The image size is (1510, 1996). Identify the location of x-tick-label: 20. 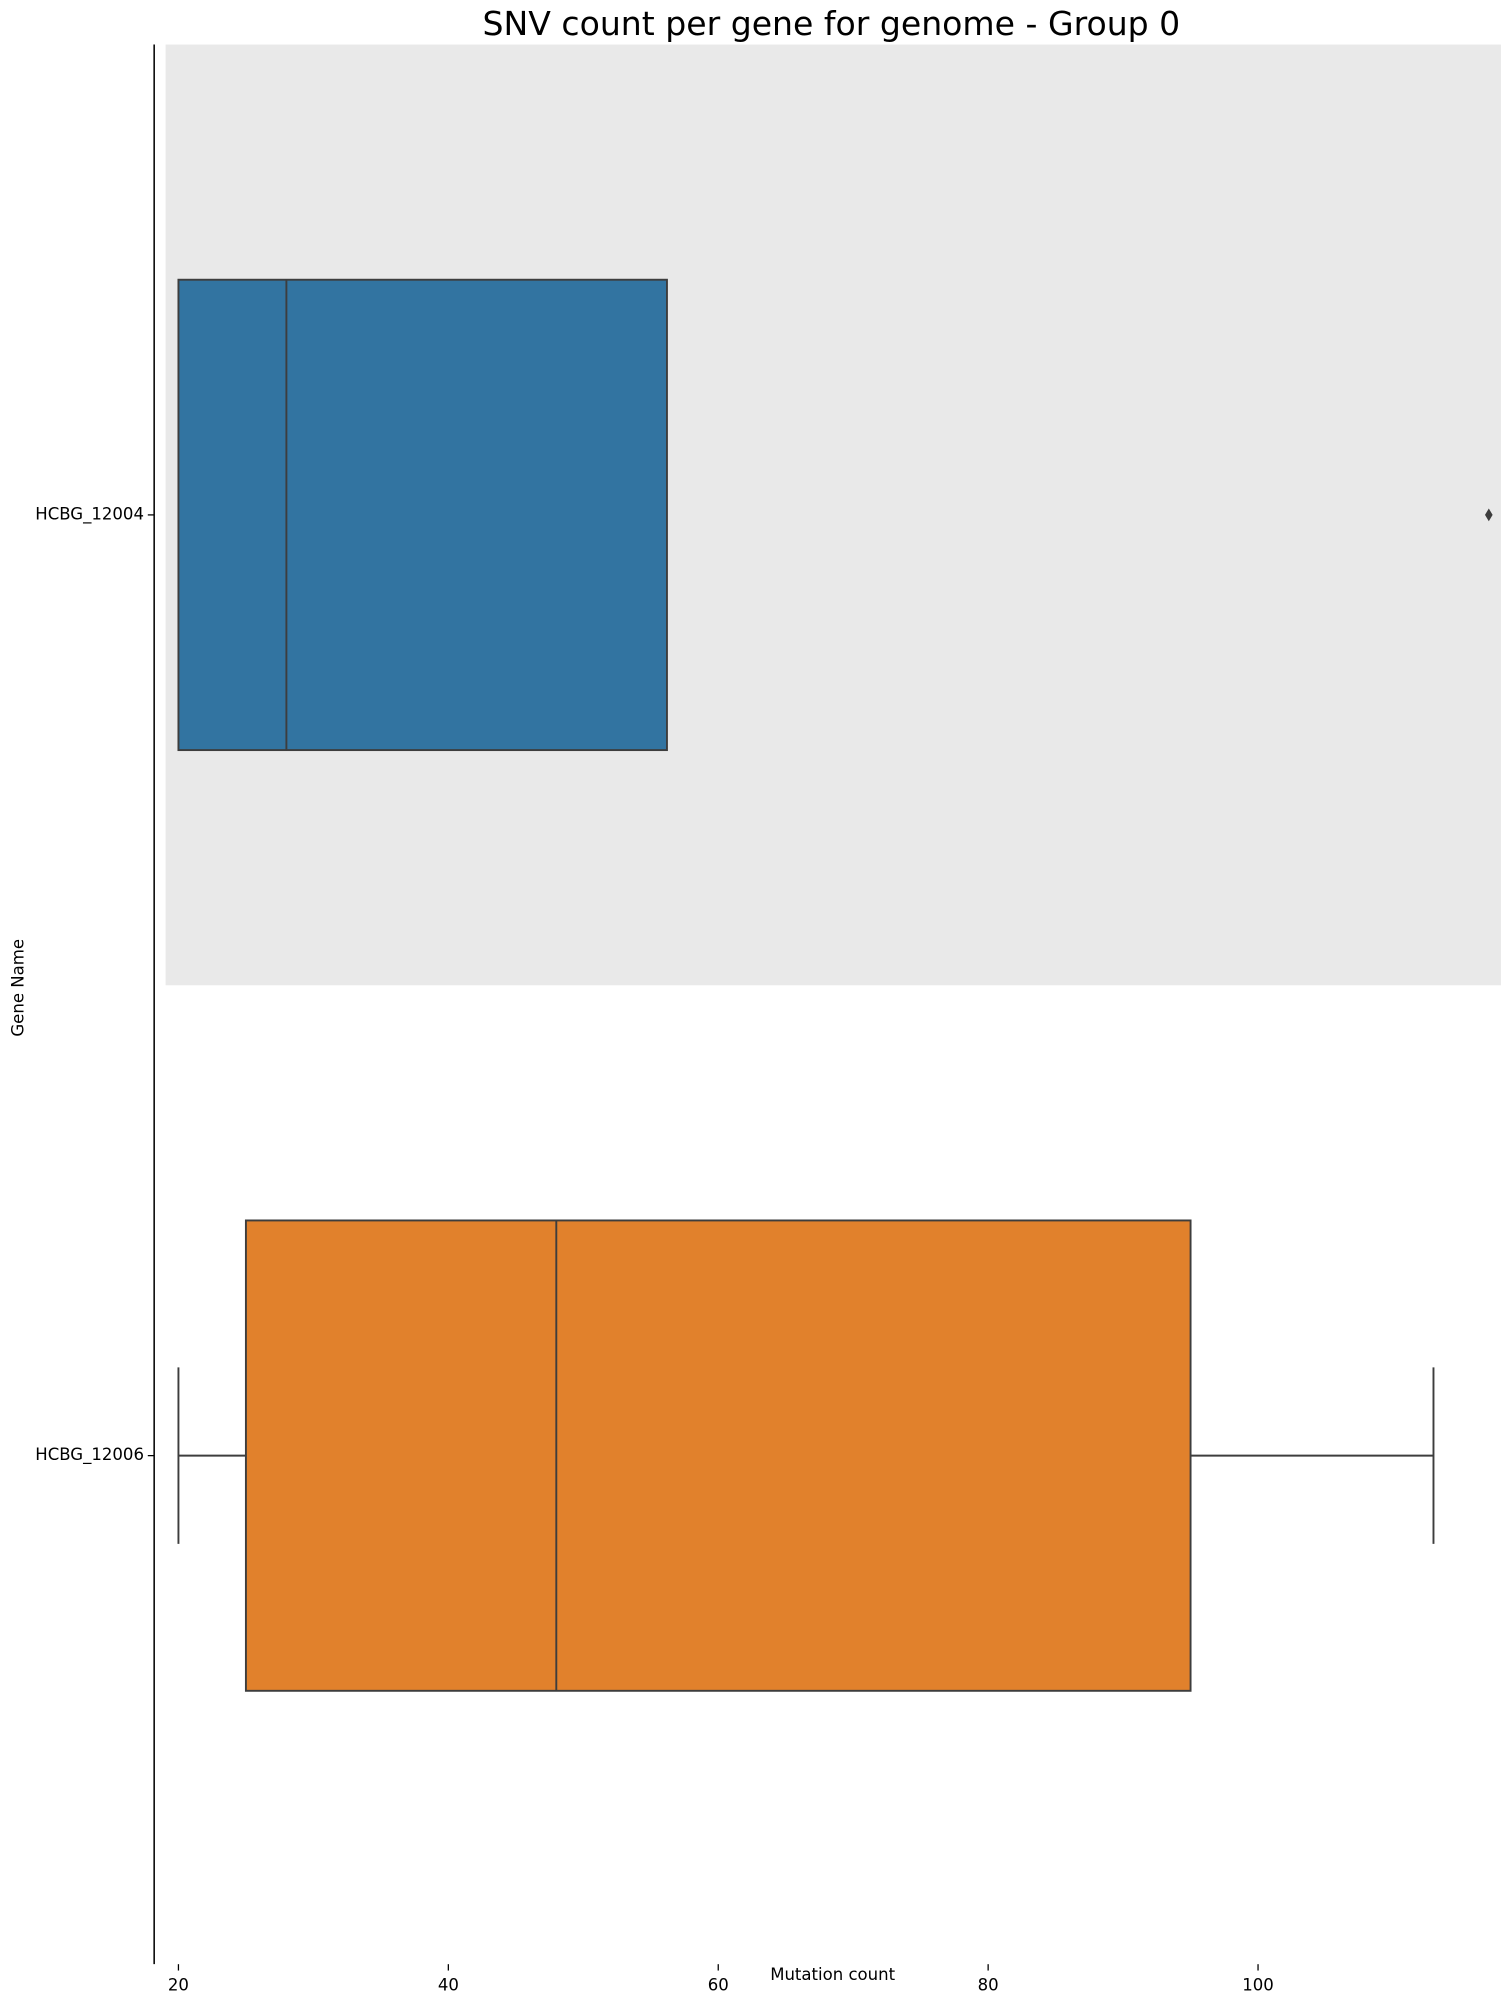
(178, 1984).